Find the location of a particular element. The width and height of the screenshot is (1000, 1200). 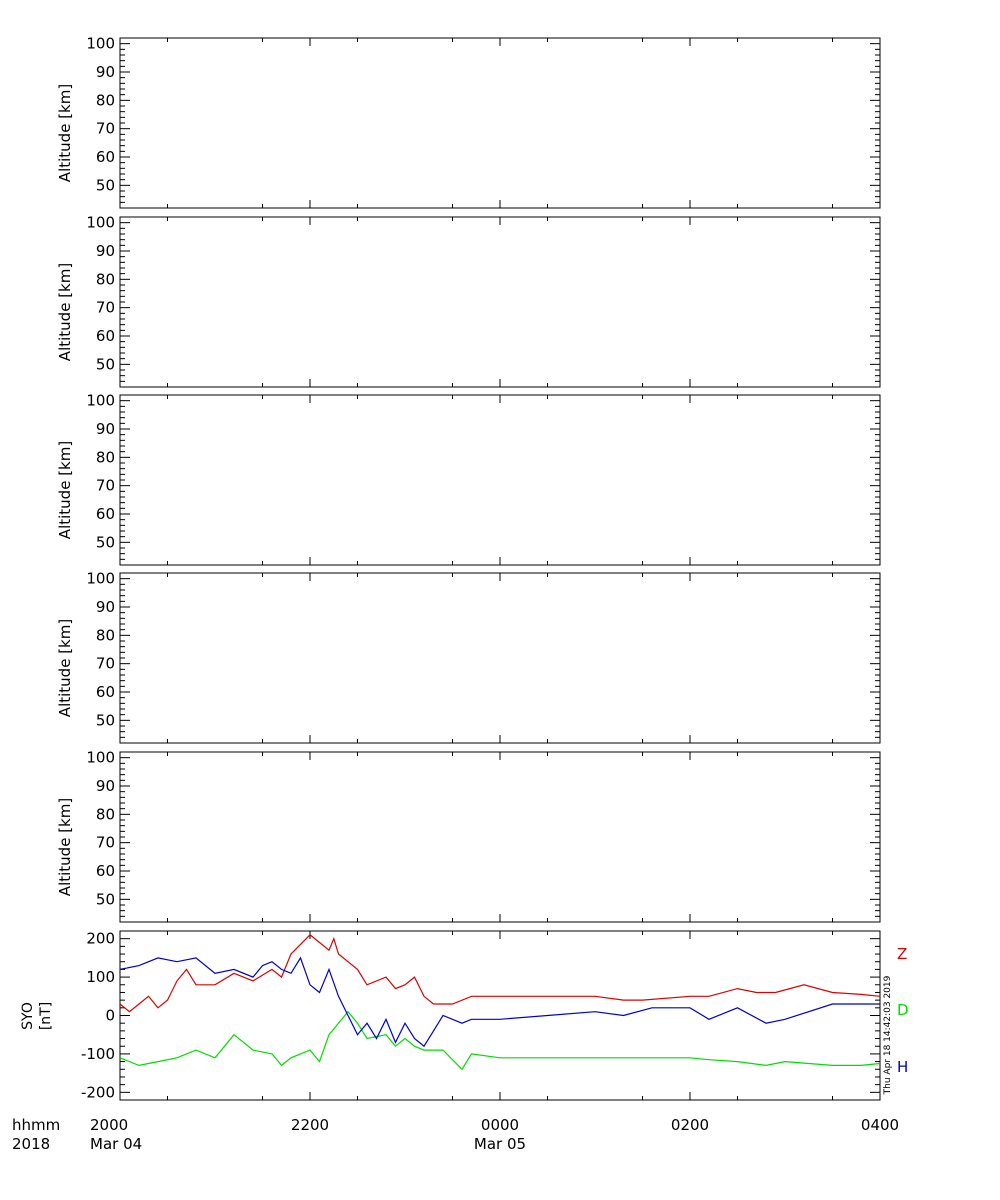

magnetometer-frame is located at coordinates (500, 1015).